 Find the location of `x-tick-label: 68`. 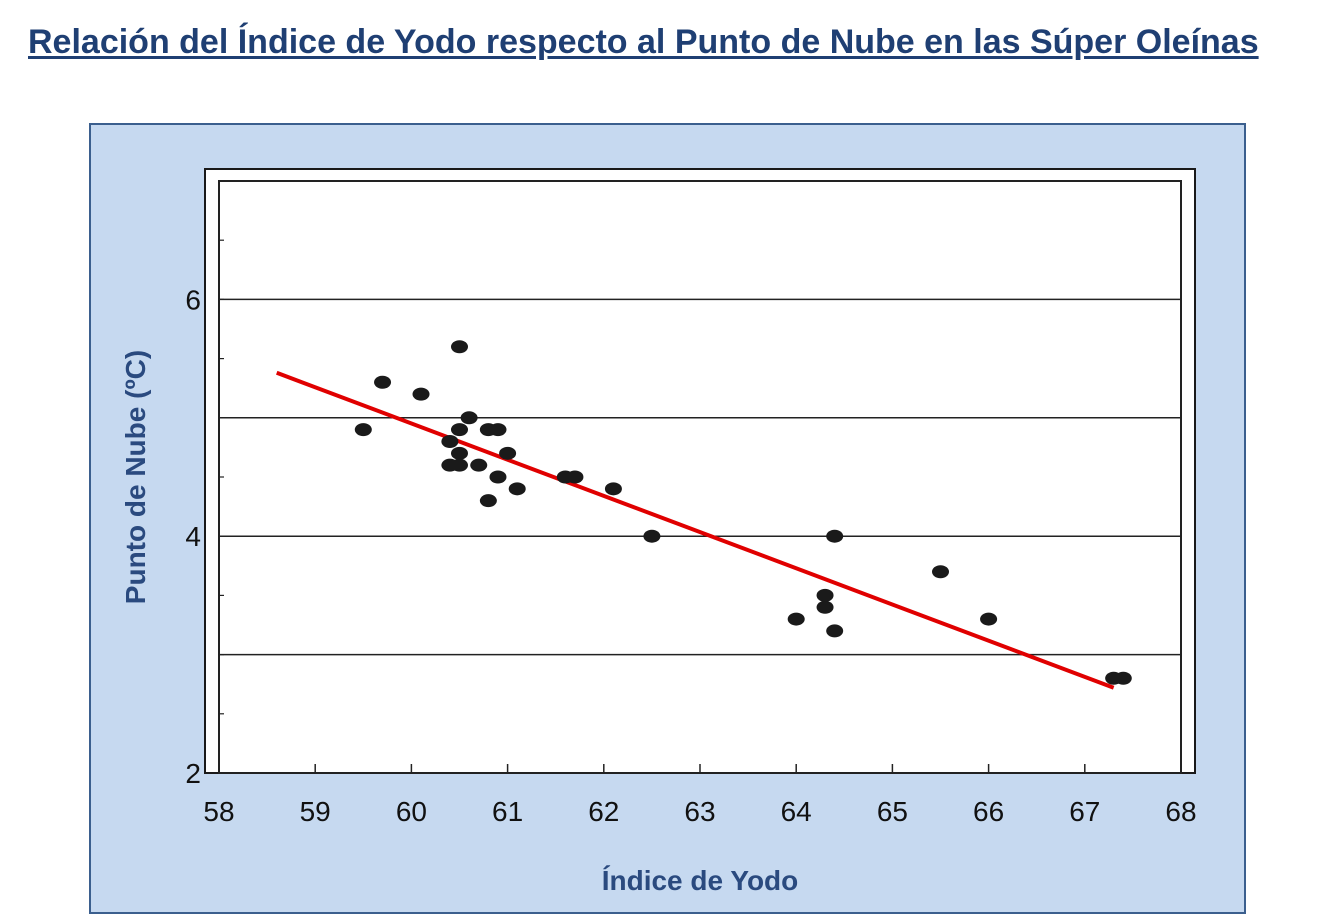

x-tick-label: 68 is located at coordinates (1180, 811).